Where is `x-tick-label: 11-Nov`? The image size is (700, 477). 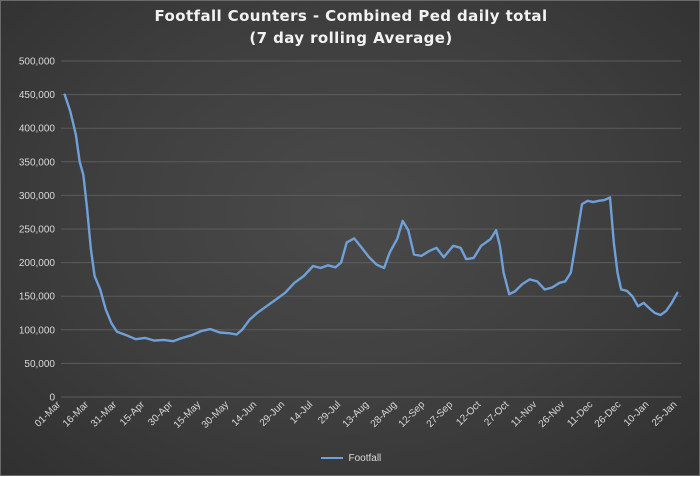 x-tick-label: 11-Nov is located at coordinates (524, 414).